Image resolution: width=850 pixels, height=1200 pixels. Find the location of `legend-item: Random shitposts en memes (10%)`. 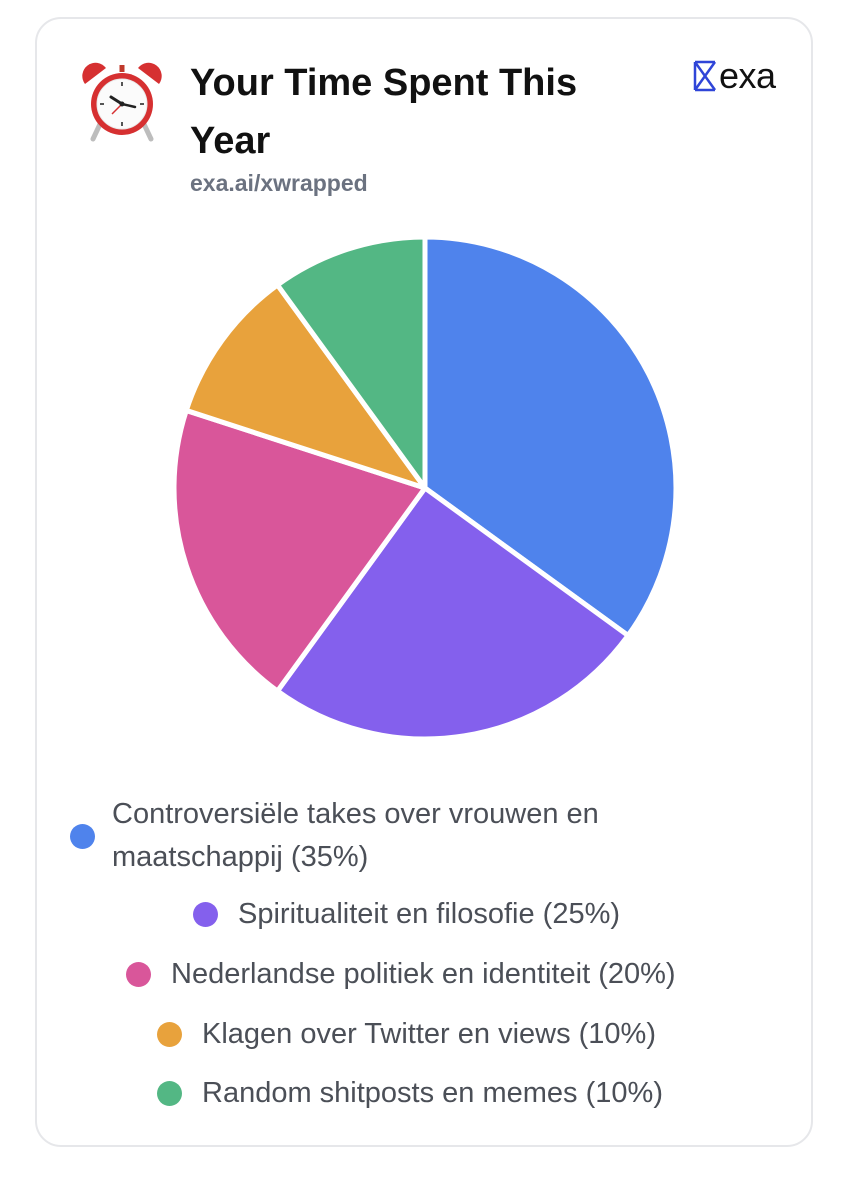

legend-item: Random shitposts en memes (10%) is located at coordinates (410, 1093).